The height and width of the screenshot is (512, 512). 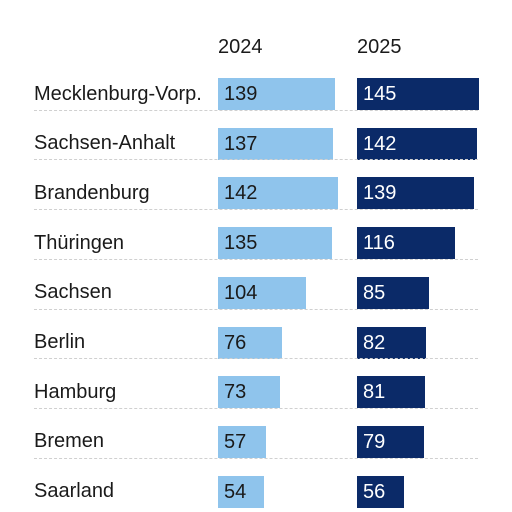 What do you see at coordinates (73, 292) in the screenshot?
I see `category-label: Sachsen` at bounding box center [73, 292].